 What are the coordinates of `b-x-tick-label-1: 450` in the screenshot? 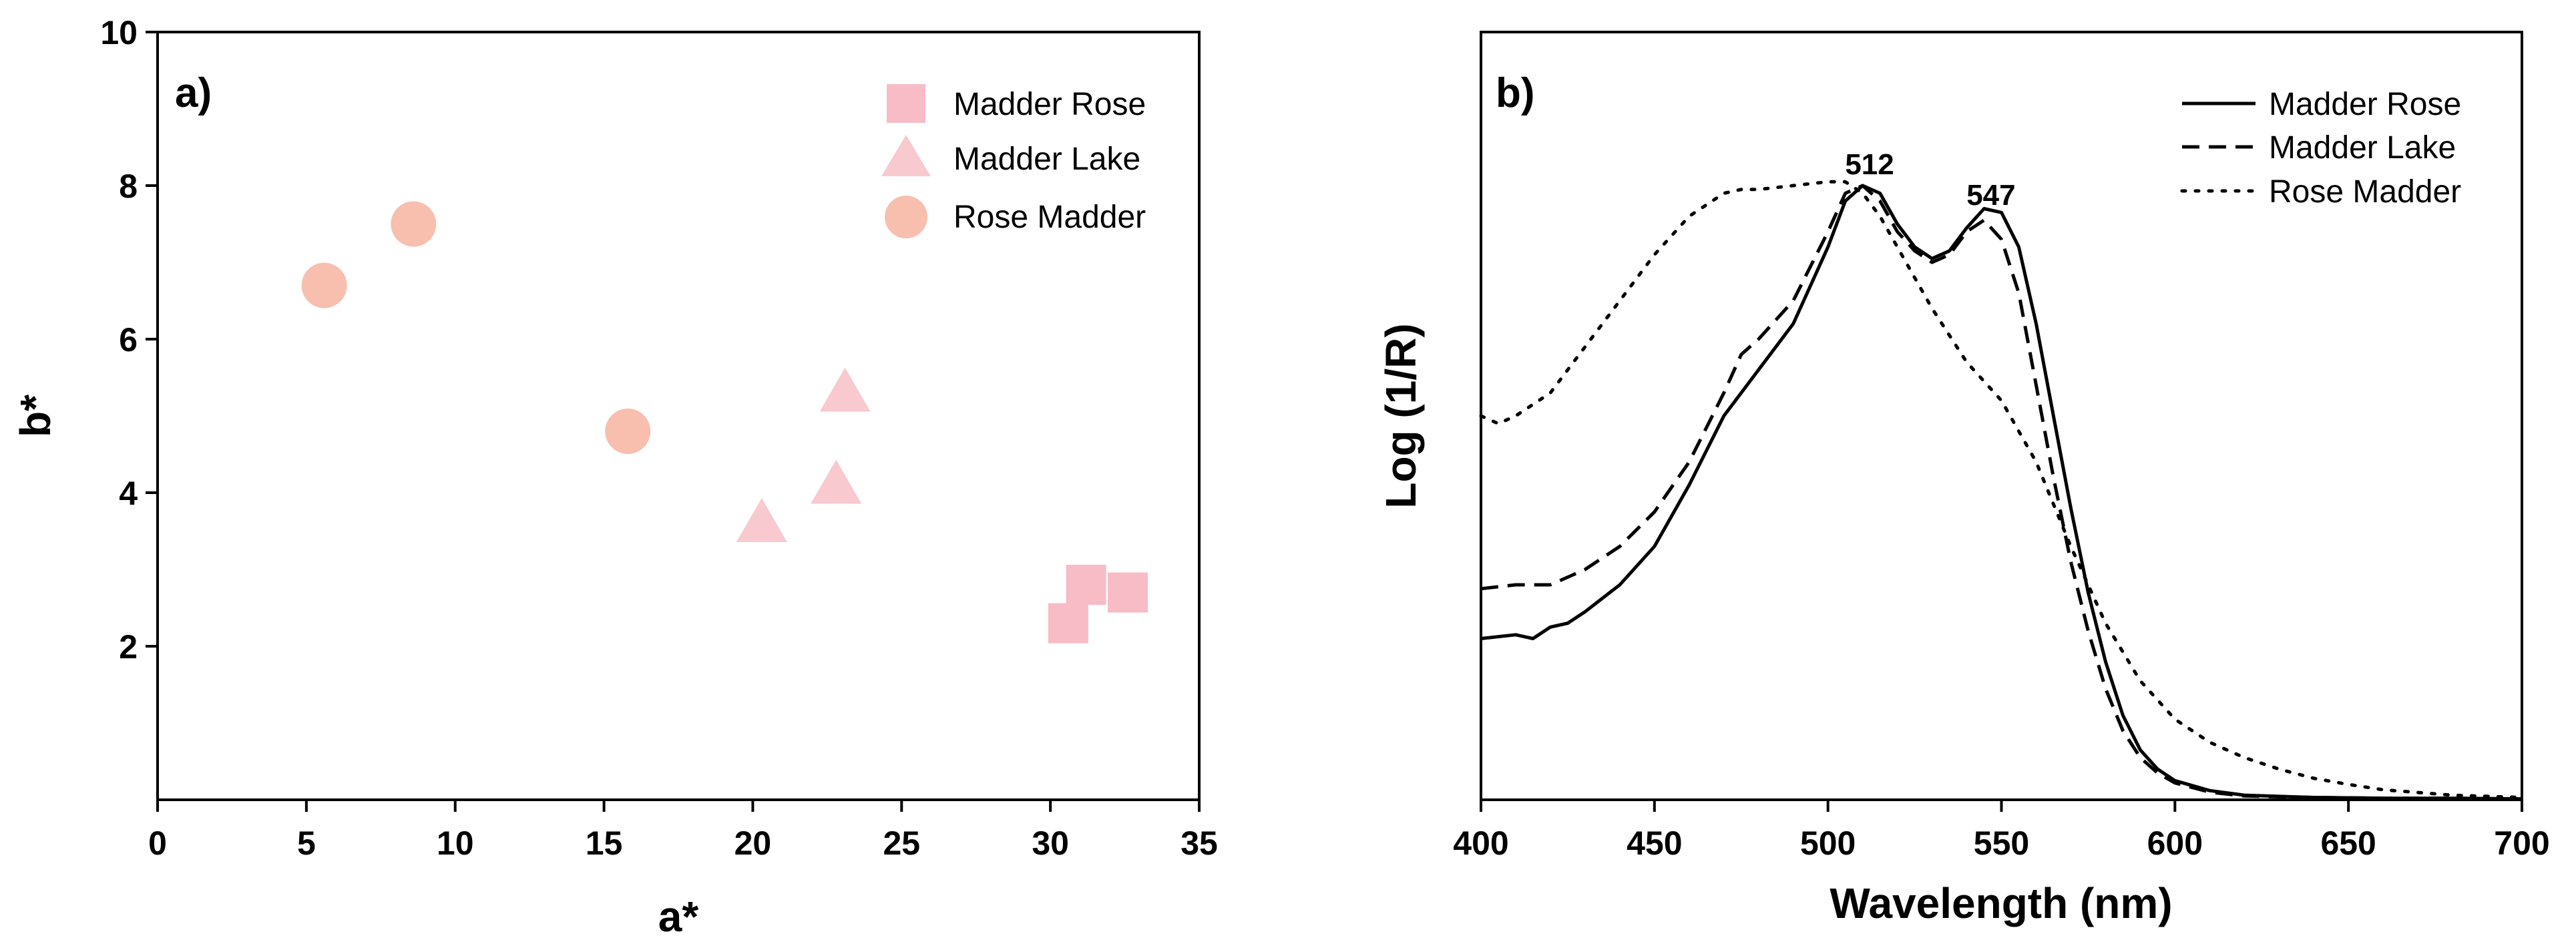 It's located at (1655, 843).